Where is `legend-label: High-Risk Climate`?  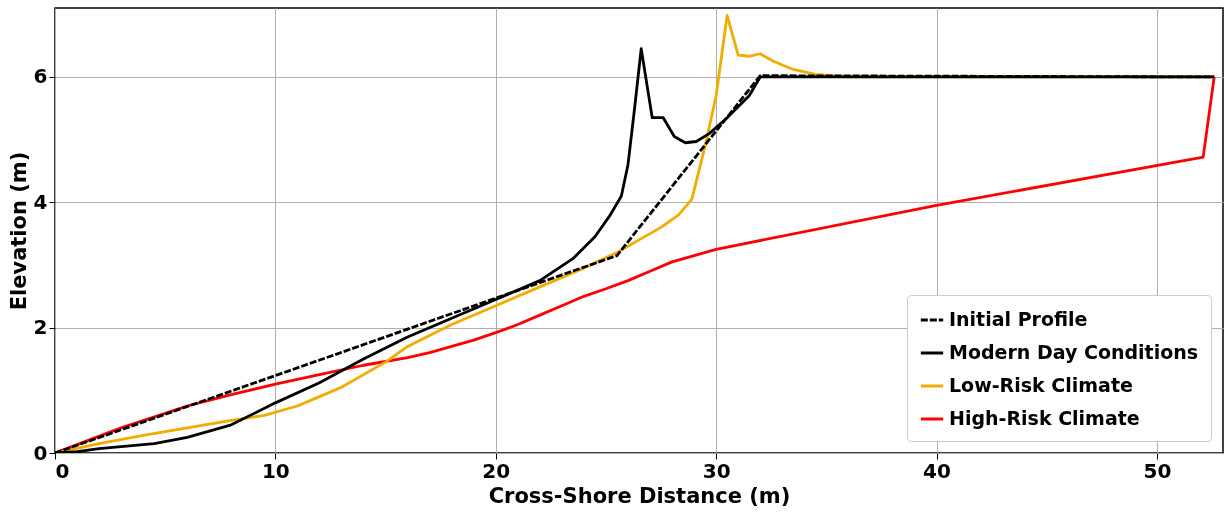 legend-label: High-Risk Climate is located at coordinates (1044, 418).